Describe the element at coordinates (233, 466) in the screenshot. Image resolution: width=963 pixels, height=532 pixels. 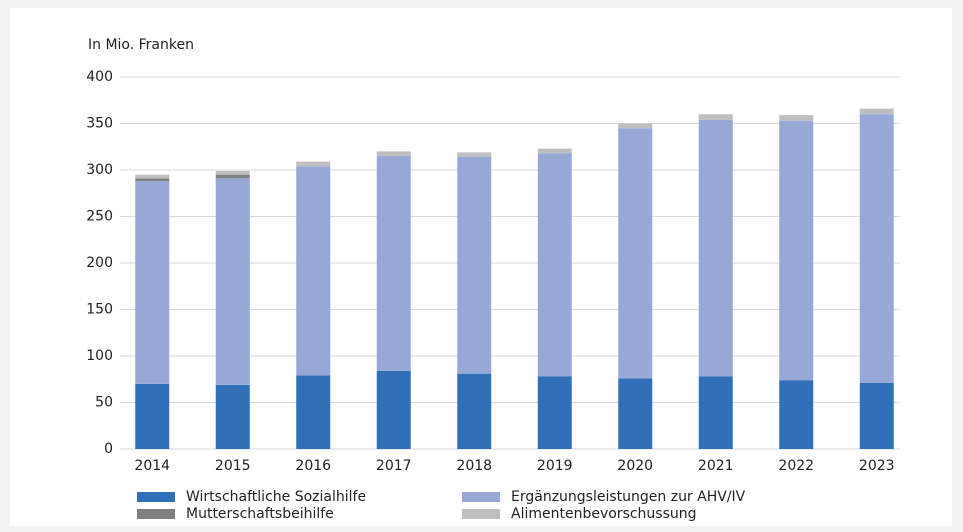
I see `x-tick-label: 2015` at that location.